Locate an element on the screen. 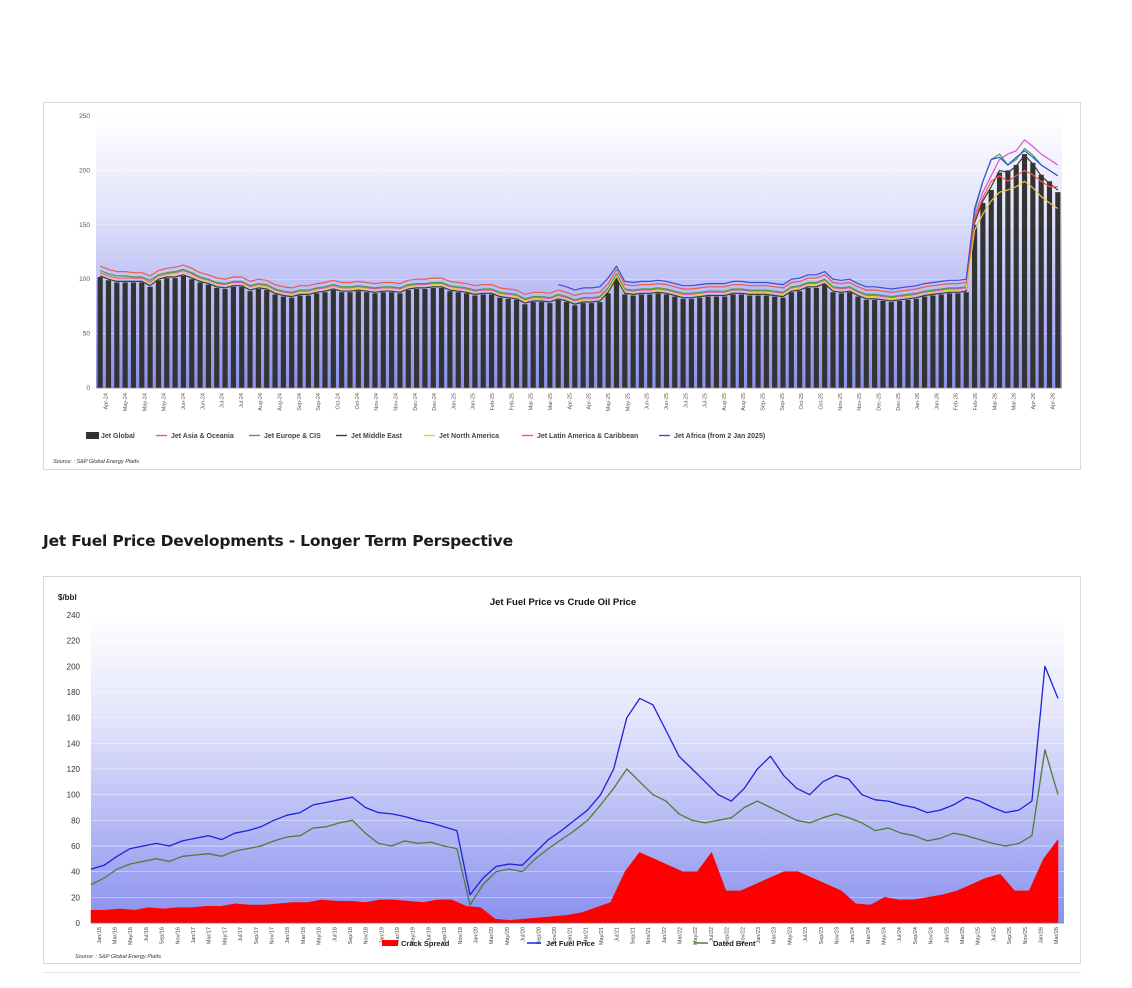 The width and height of the screenshot is (1132, 988). x-tick-label: Sep-24 is located at coordinates (319, 402).